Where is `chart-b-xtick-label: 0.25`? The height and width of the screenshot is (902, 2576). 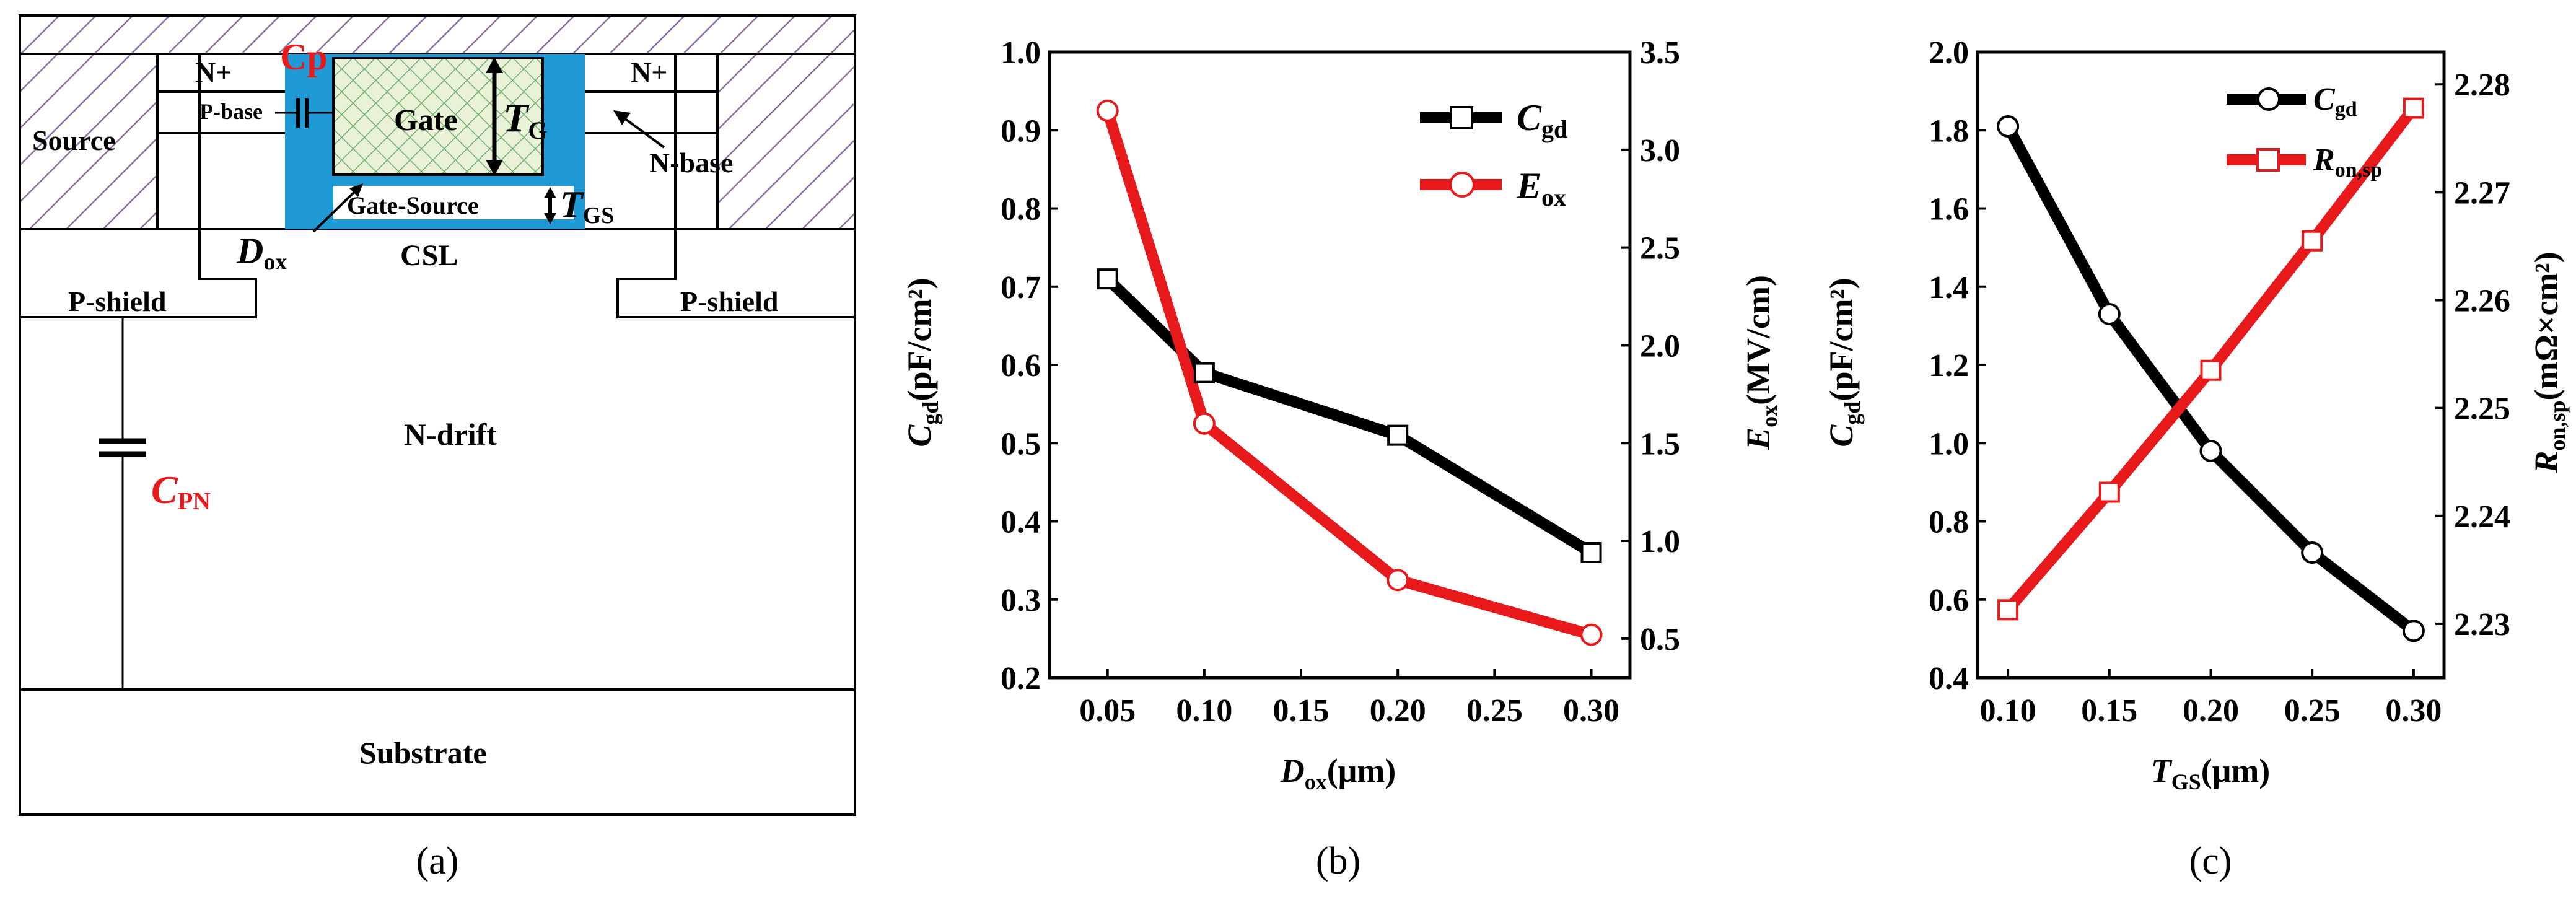 chart-b-xtick-label: 0.25 is located at coordinates (1494, 711).